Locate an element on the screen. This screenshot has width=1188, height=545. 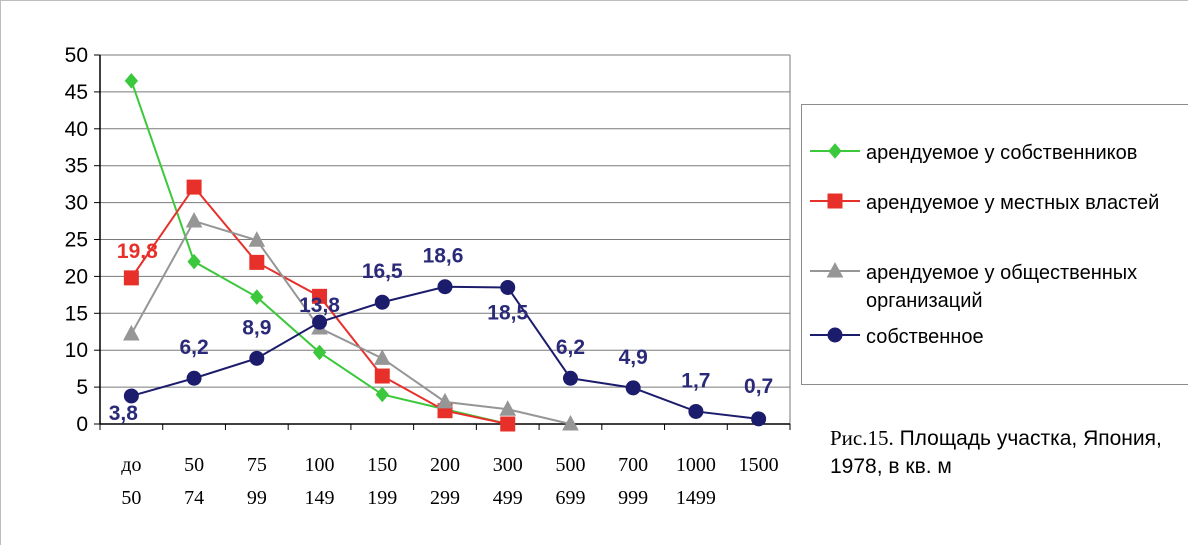
legend-swatch-diamond-icon is located at coordinates (835, 151).